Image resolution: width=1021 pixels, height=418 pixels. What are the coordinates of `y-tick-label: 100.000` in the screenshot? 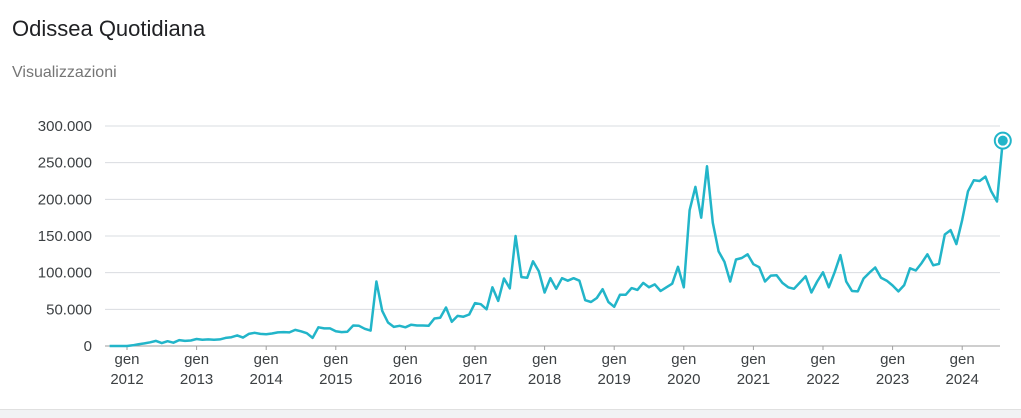 It's located at (65, 273).